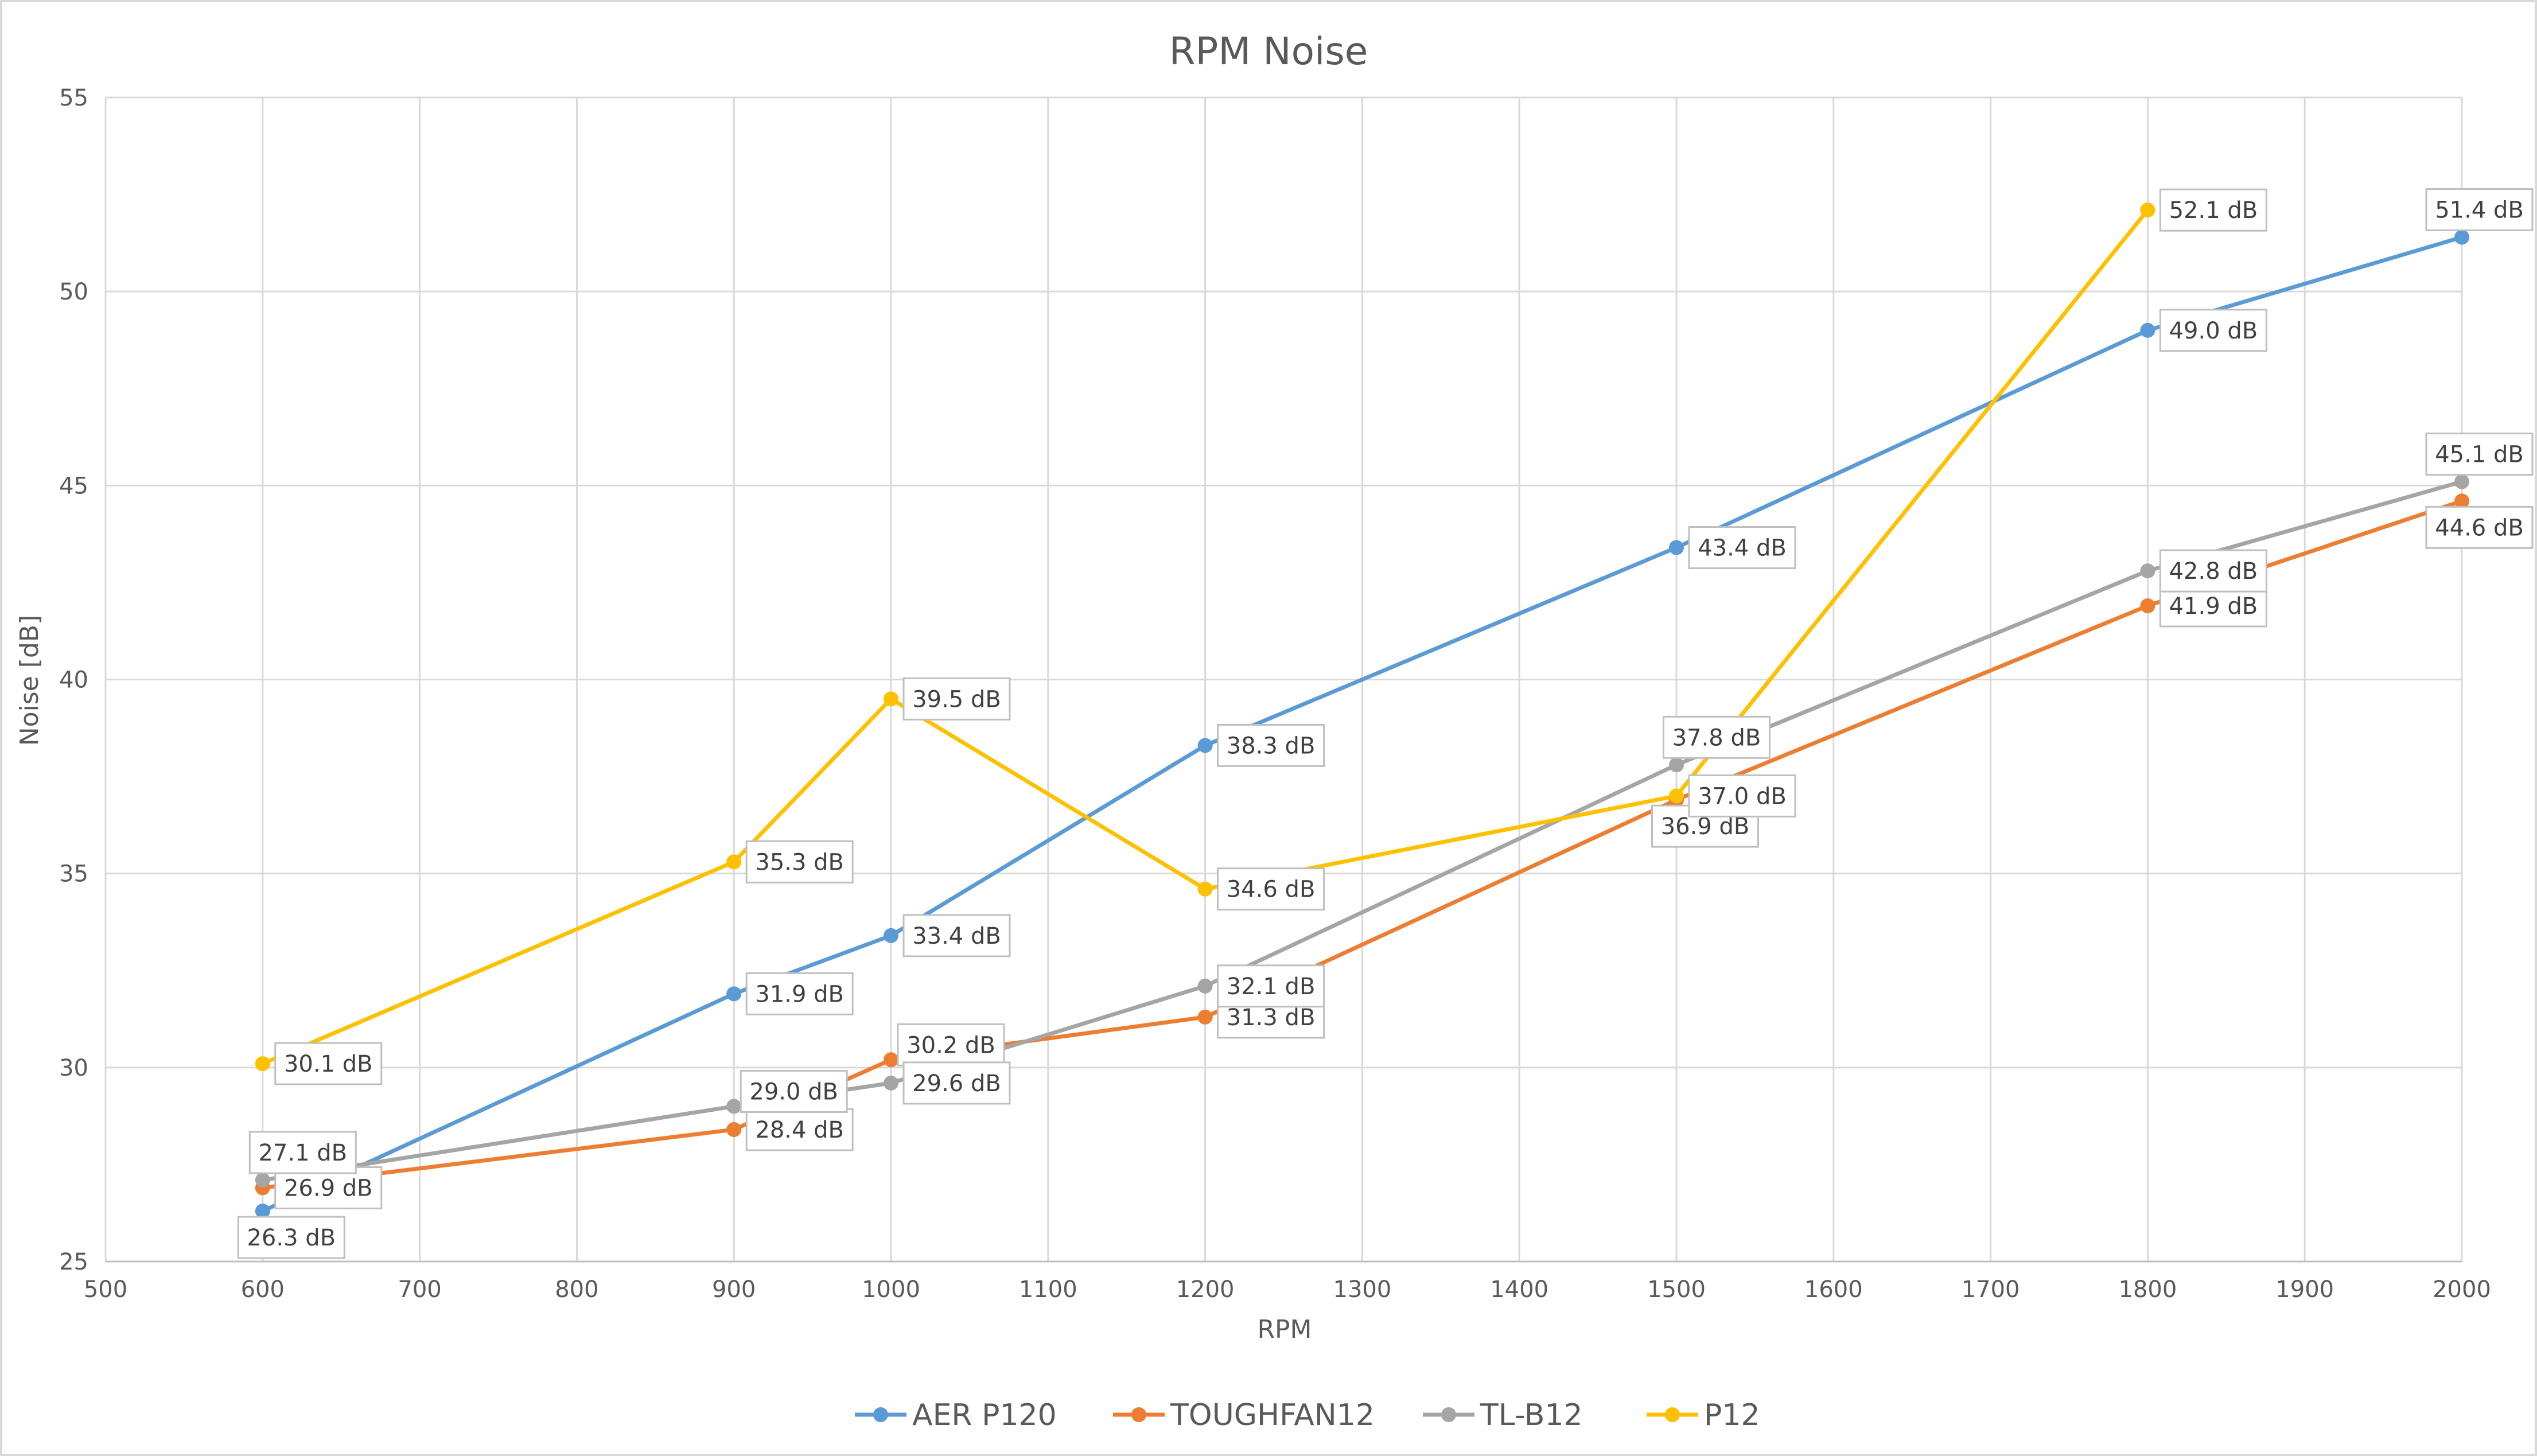 The height and width of the screenshot is (1456, 2537). I want to click on x-tick-label: 900, so click(734, 1290).